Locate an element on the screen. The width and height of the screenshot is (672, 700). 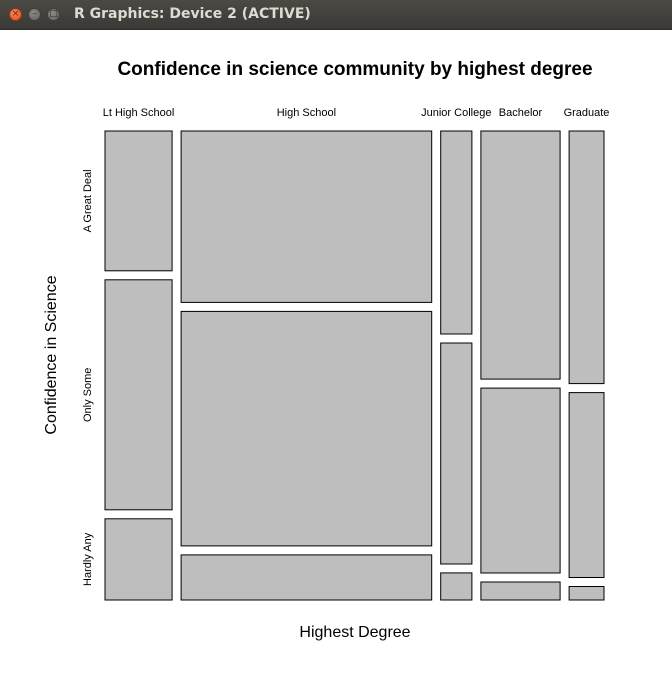
window-close-button: × is located at coordinates (15, 14).